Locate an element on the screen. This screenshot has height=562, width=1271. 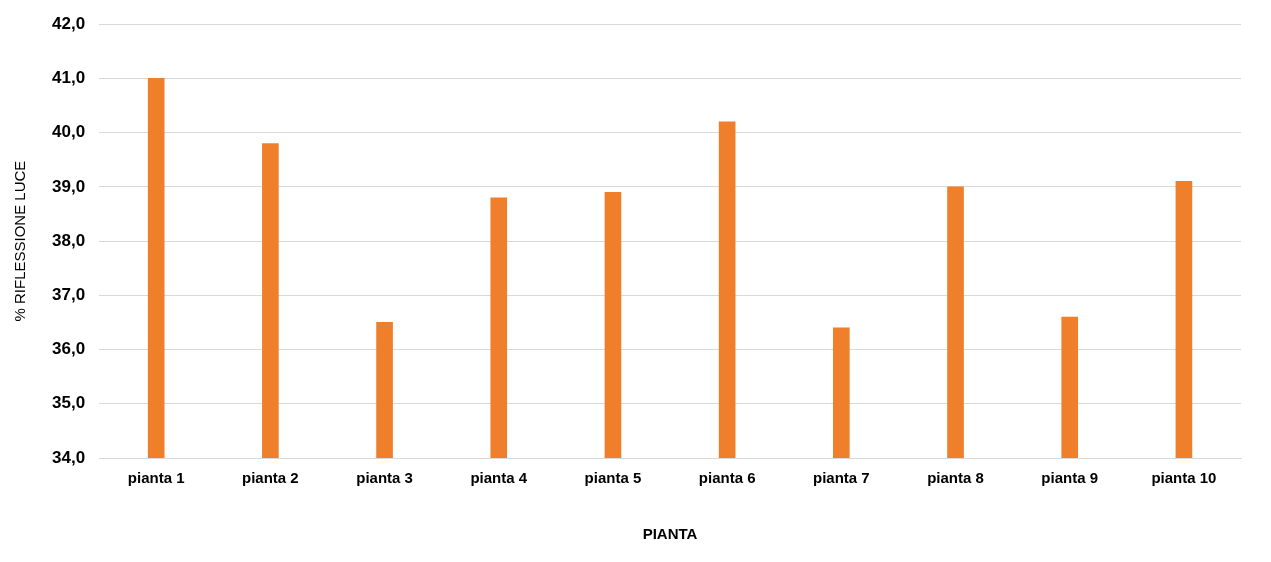
y-tick-label: 42,0 is located at coordinates (68, 23).